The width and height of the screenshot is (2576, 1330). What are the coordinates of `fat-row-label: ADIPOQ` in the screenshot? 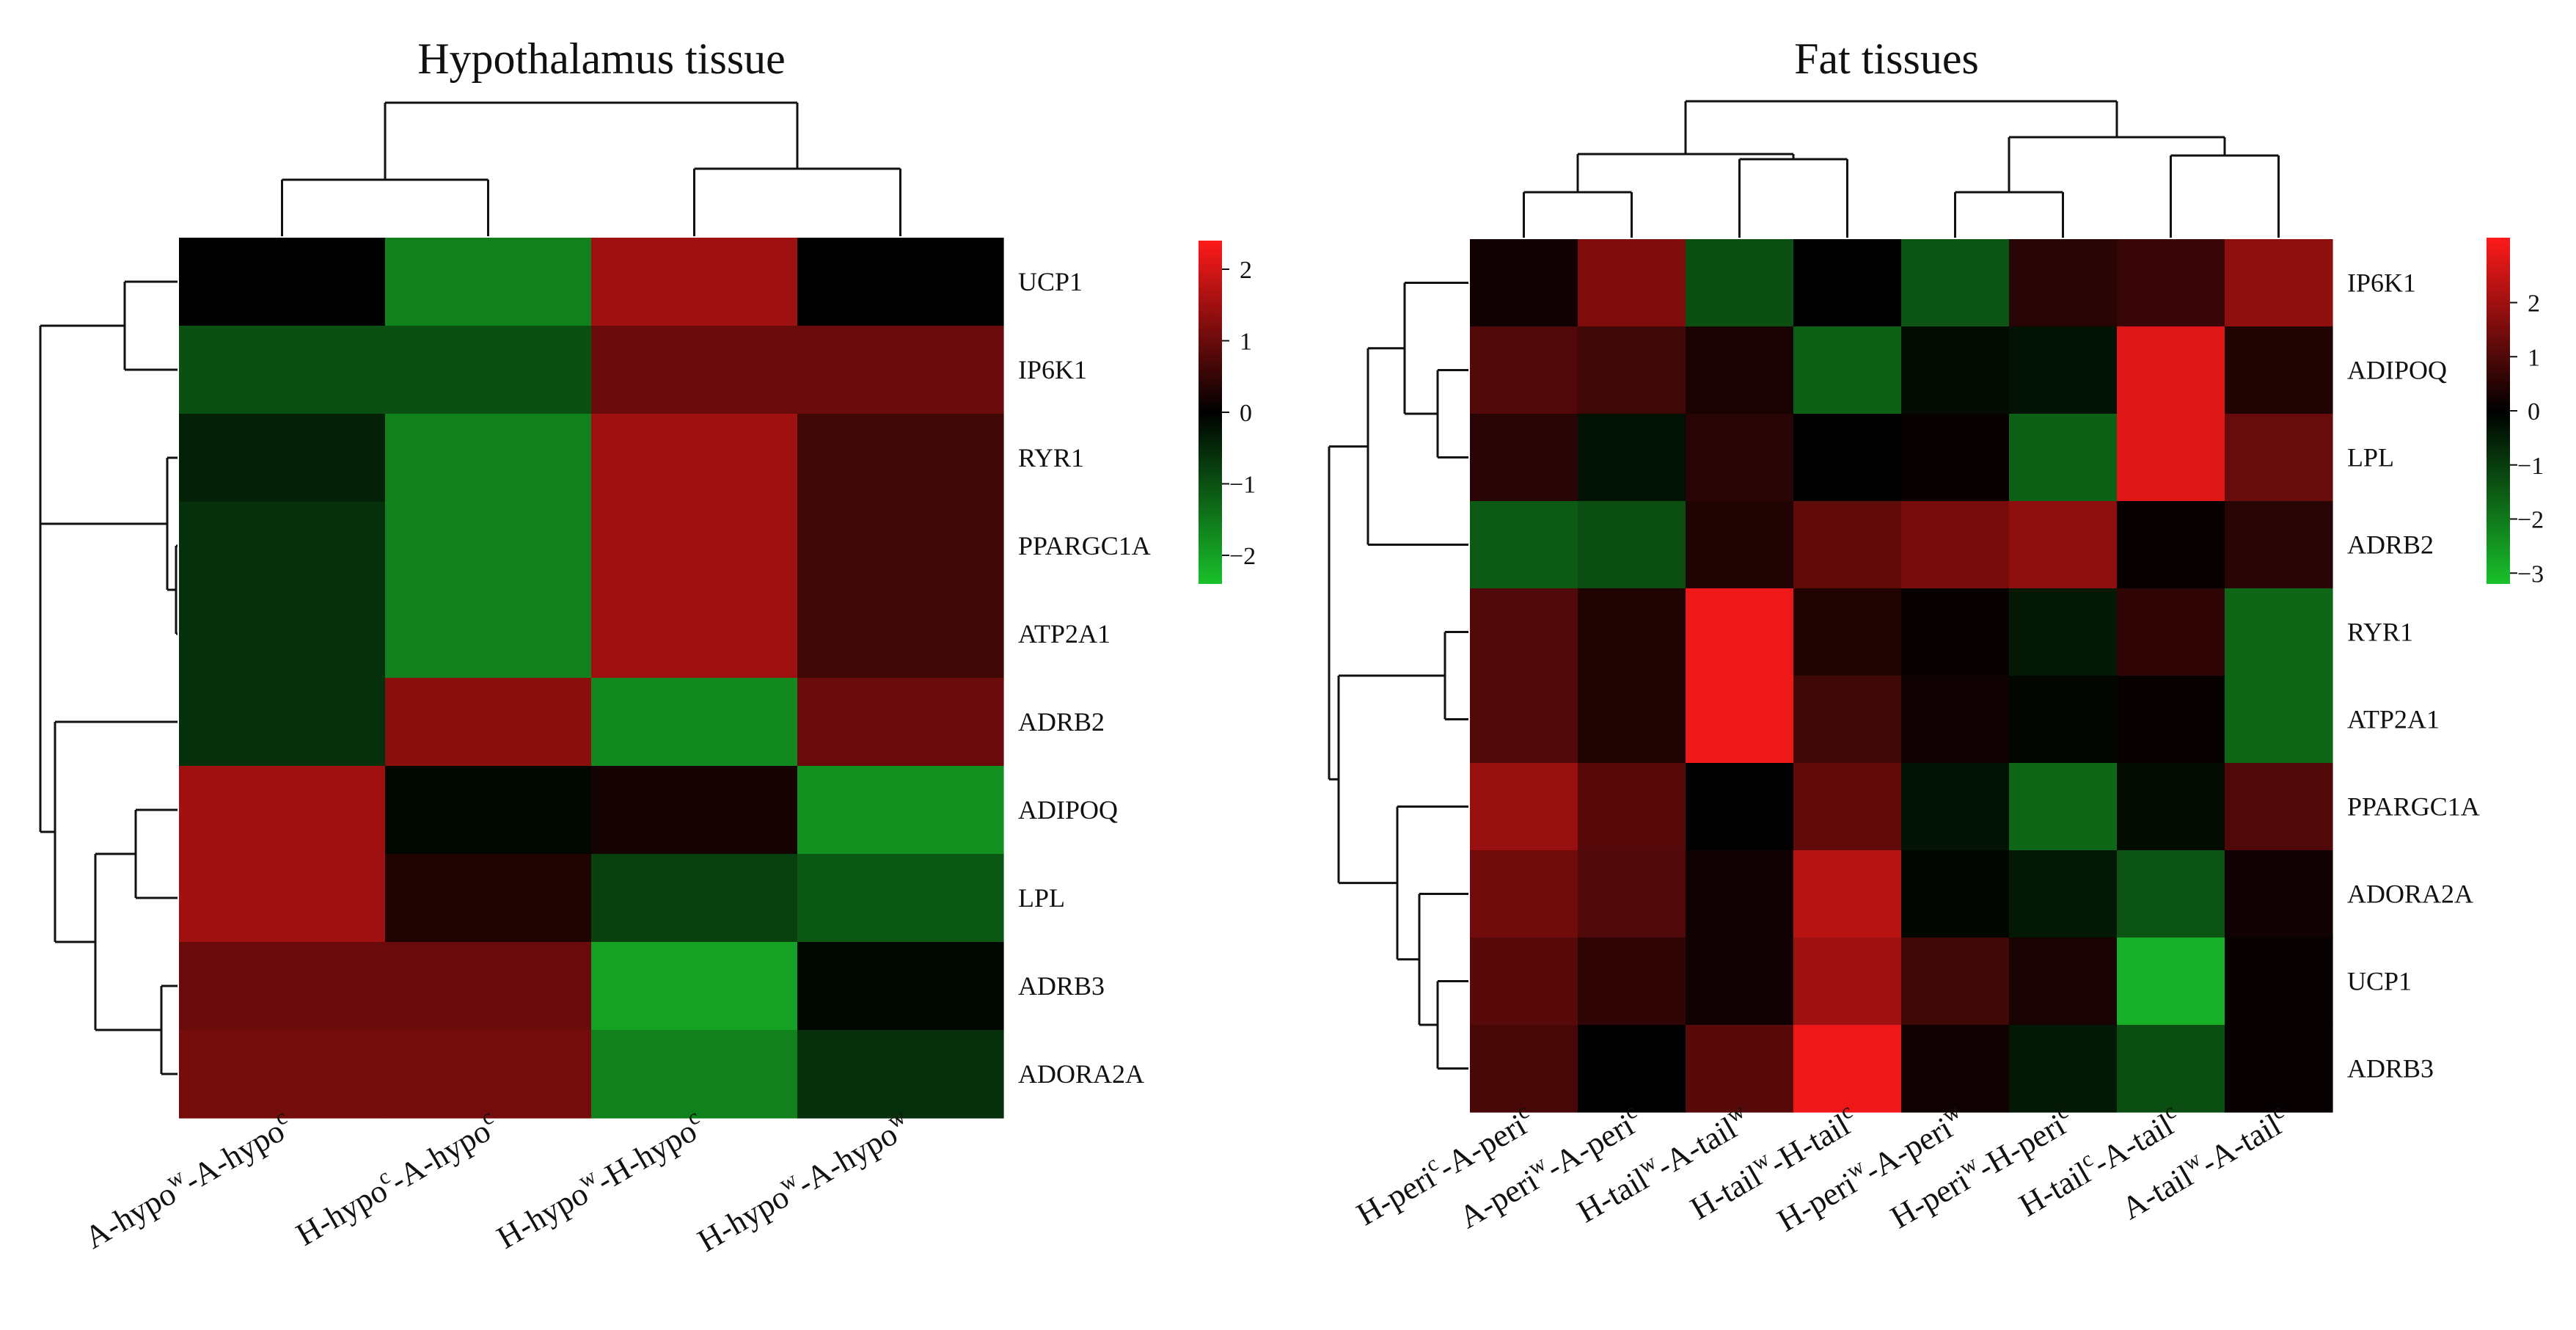 It's located at (2397, 370).